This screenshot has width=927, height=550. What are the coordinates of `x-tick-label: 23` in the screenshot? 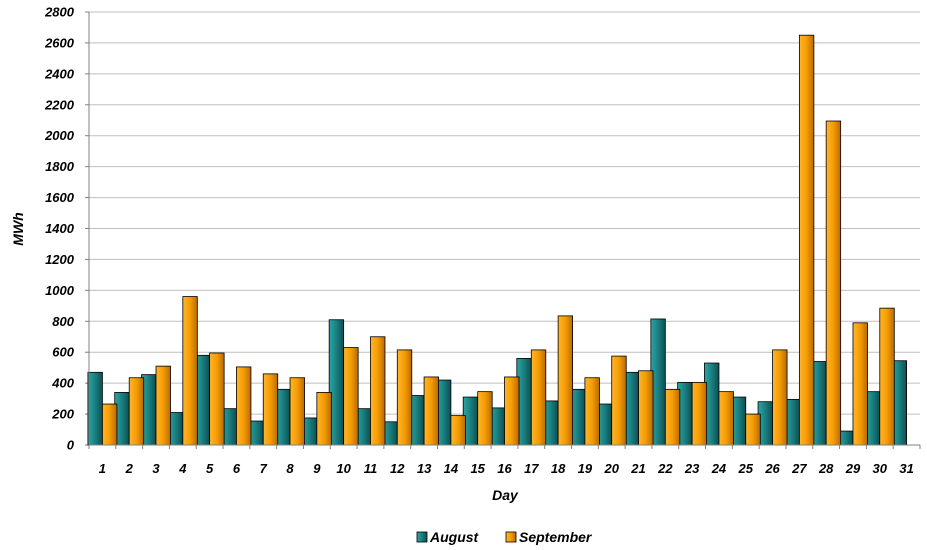 It's located at (692, 468).